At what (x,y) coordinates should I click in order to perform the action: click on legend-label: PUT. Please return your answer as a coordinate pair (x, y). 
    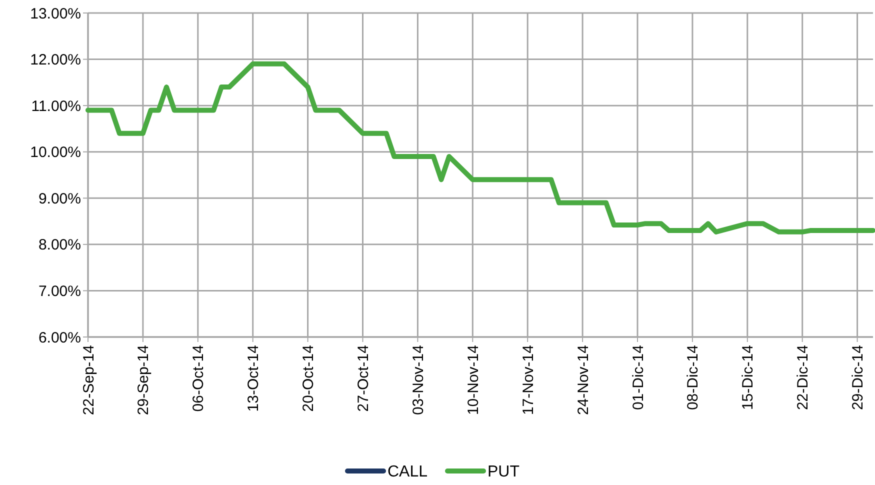
    Looking at the image, I should click on (504, 472).